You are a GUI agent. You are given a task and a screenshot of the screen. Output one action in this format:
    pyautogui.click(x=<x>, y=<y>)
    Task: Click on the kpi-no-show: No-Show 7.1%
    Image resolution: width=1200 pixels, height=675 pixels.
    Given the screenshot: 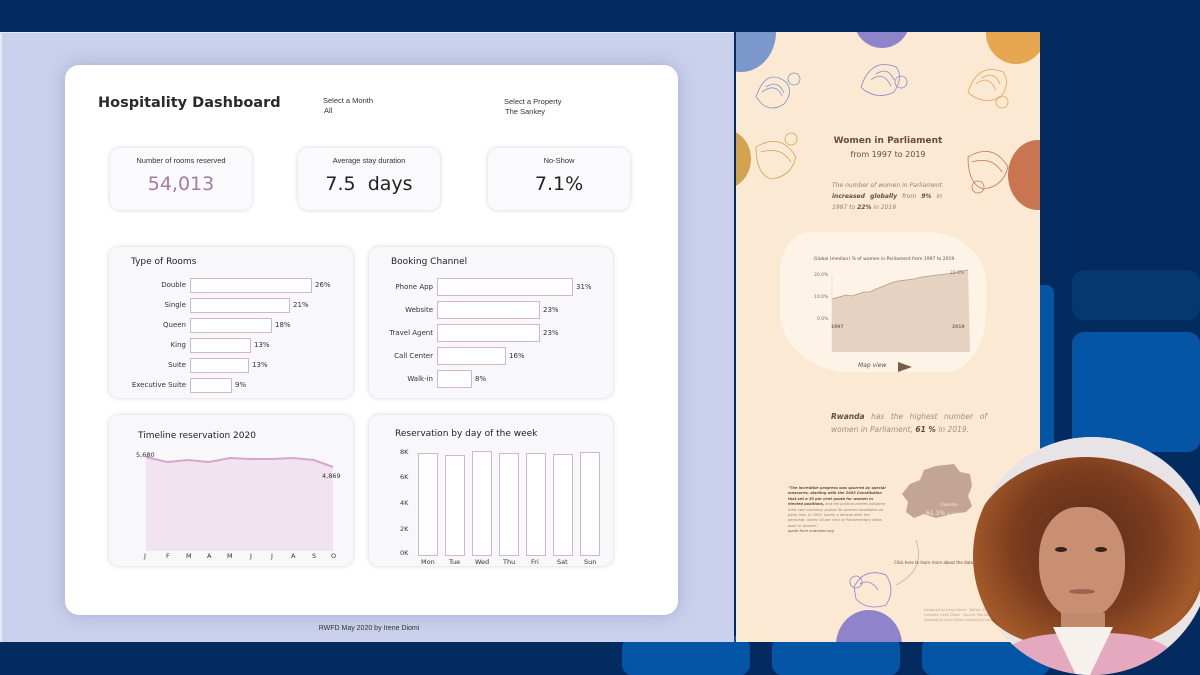 What is the action you would take?
    pyautogui.click(x=559, y=179)
    